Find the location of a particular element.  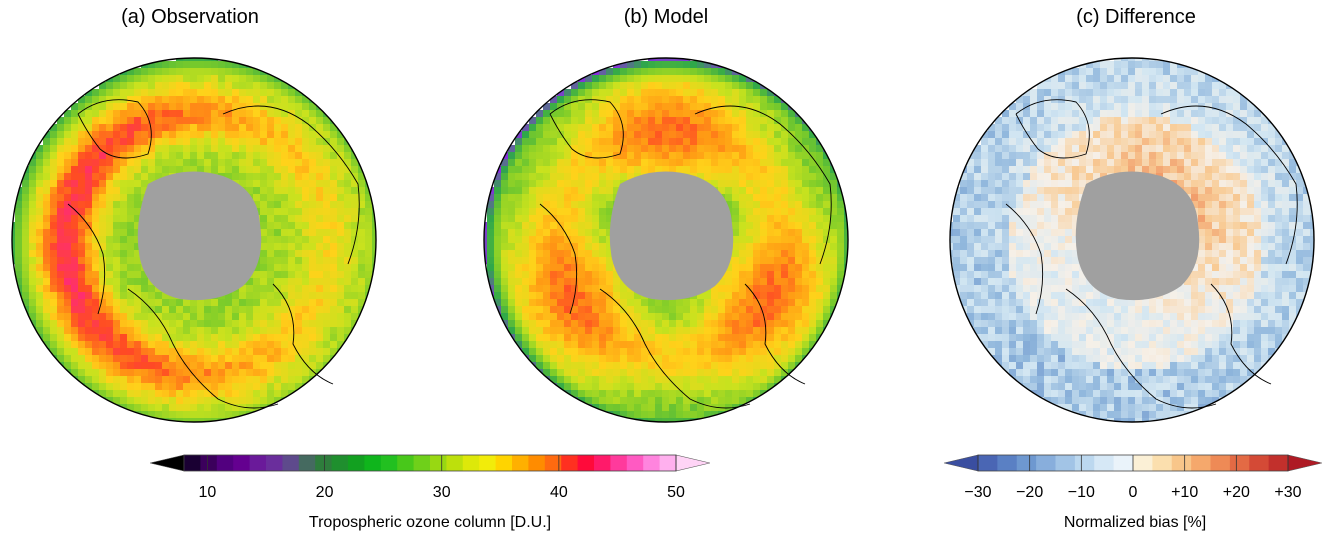

colorbar-bias-tick-label: +30 is located at coordinates (1288, 492).